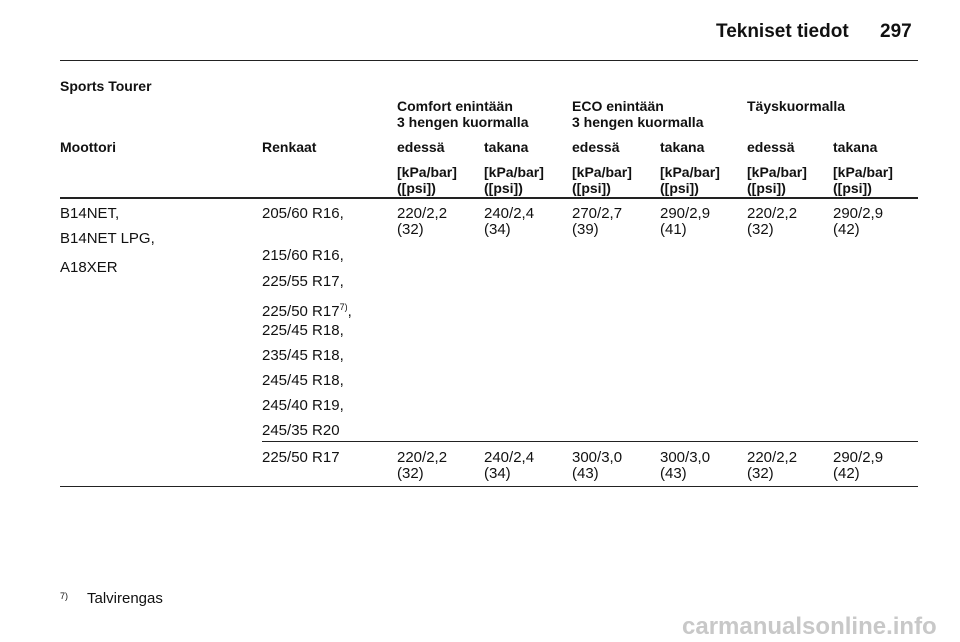 The height and width of the screenshot is (642, 960). Describe the element at coordinates (64, 596) in the screenshot. I see `footnote-mark: 7)` at that location.